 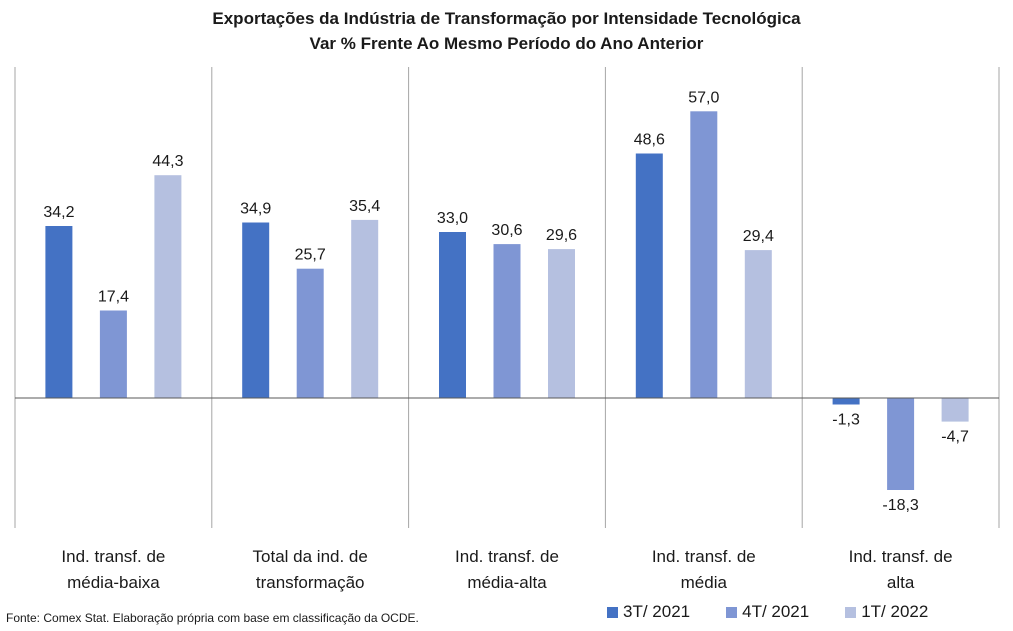 What do you see at coordinates (955, 437) in the screenshot?
I see `data-label-series-3-cat-5: -4,7` at bounding box center [955, 437].